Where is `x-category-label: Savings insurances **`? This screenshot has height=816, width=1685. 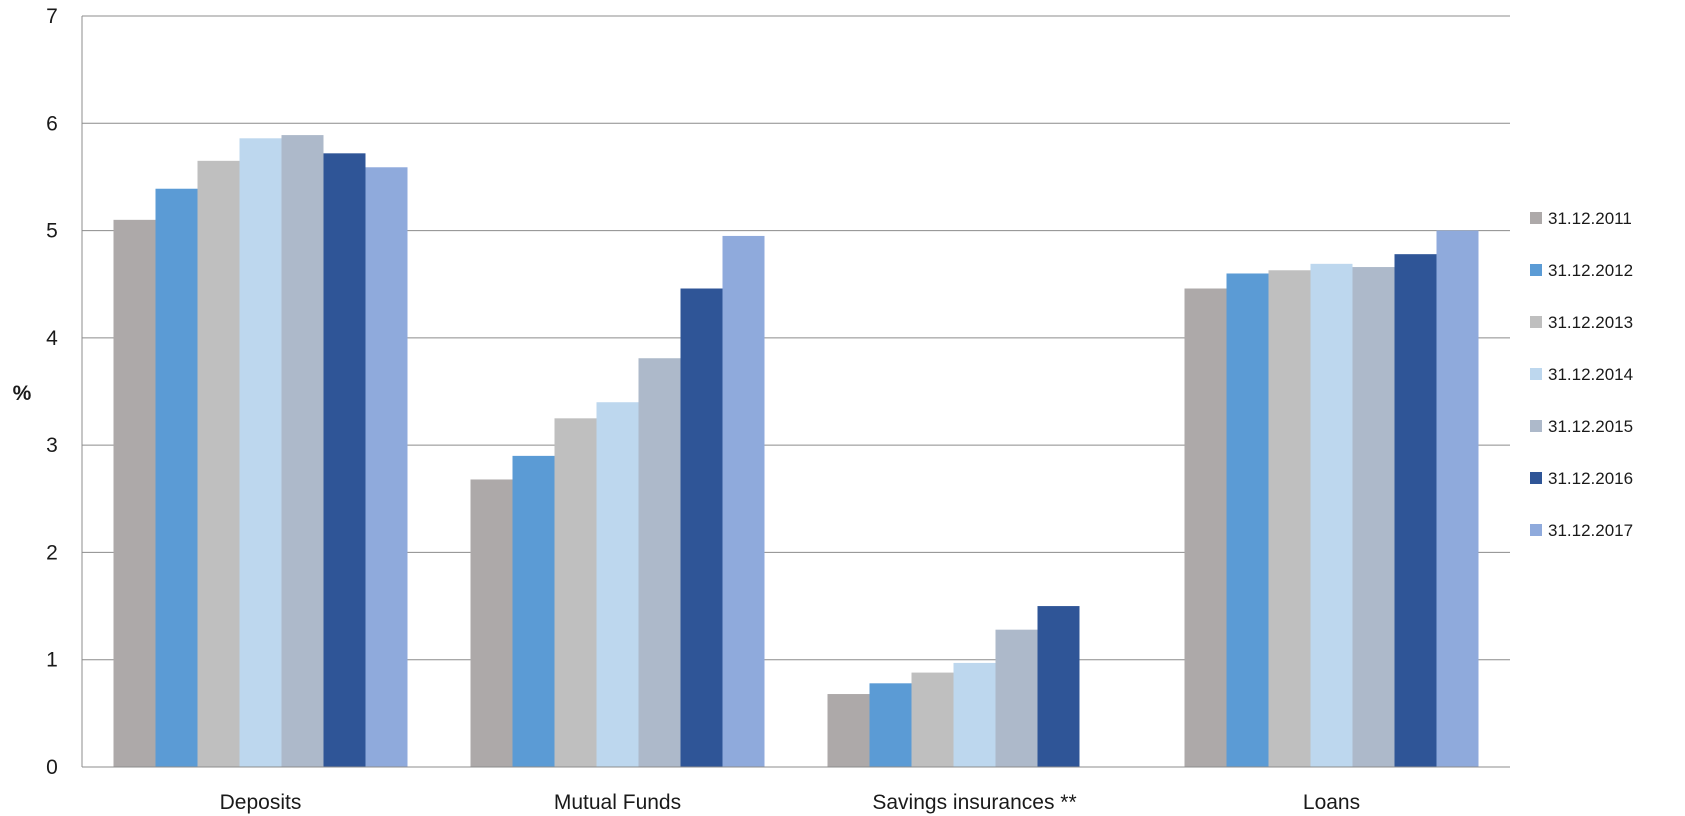 x-category-label: Savings insurances ** is located at coordinates (974, 802).